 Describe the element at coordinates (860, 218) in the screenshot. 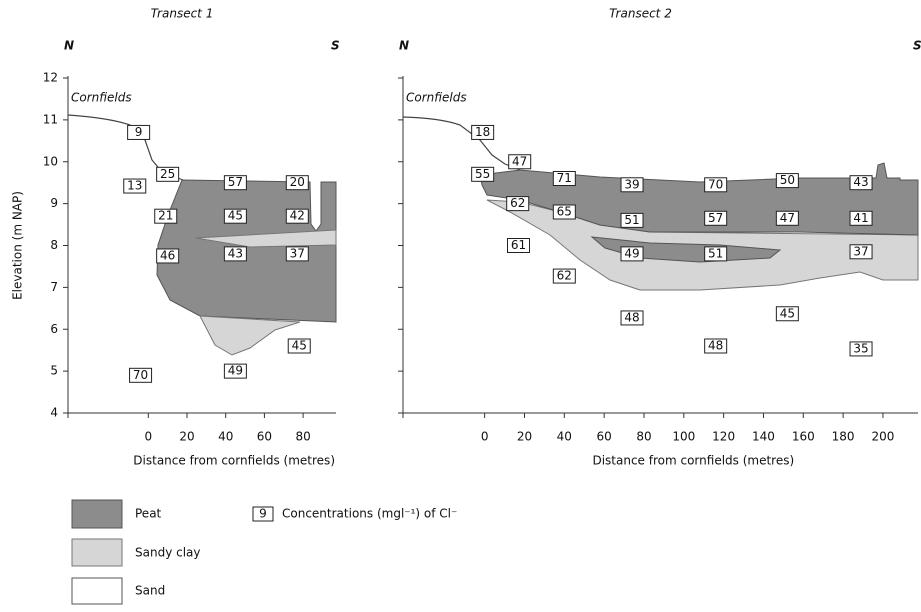

I see `concentration-label: 41` at that location.